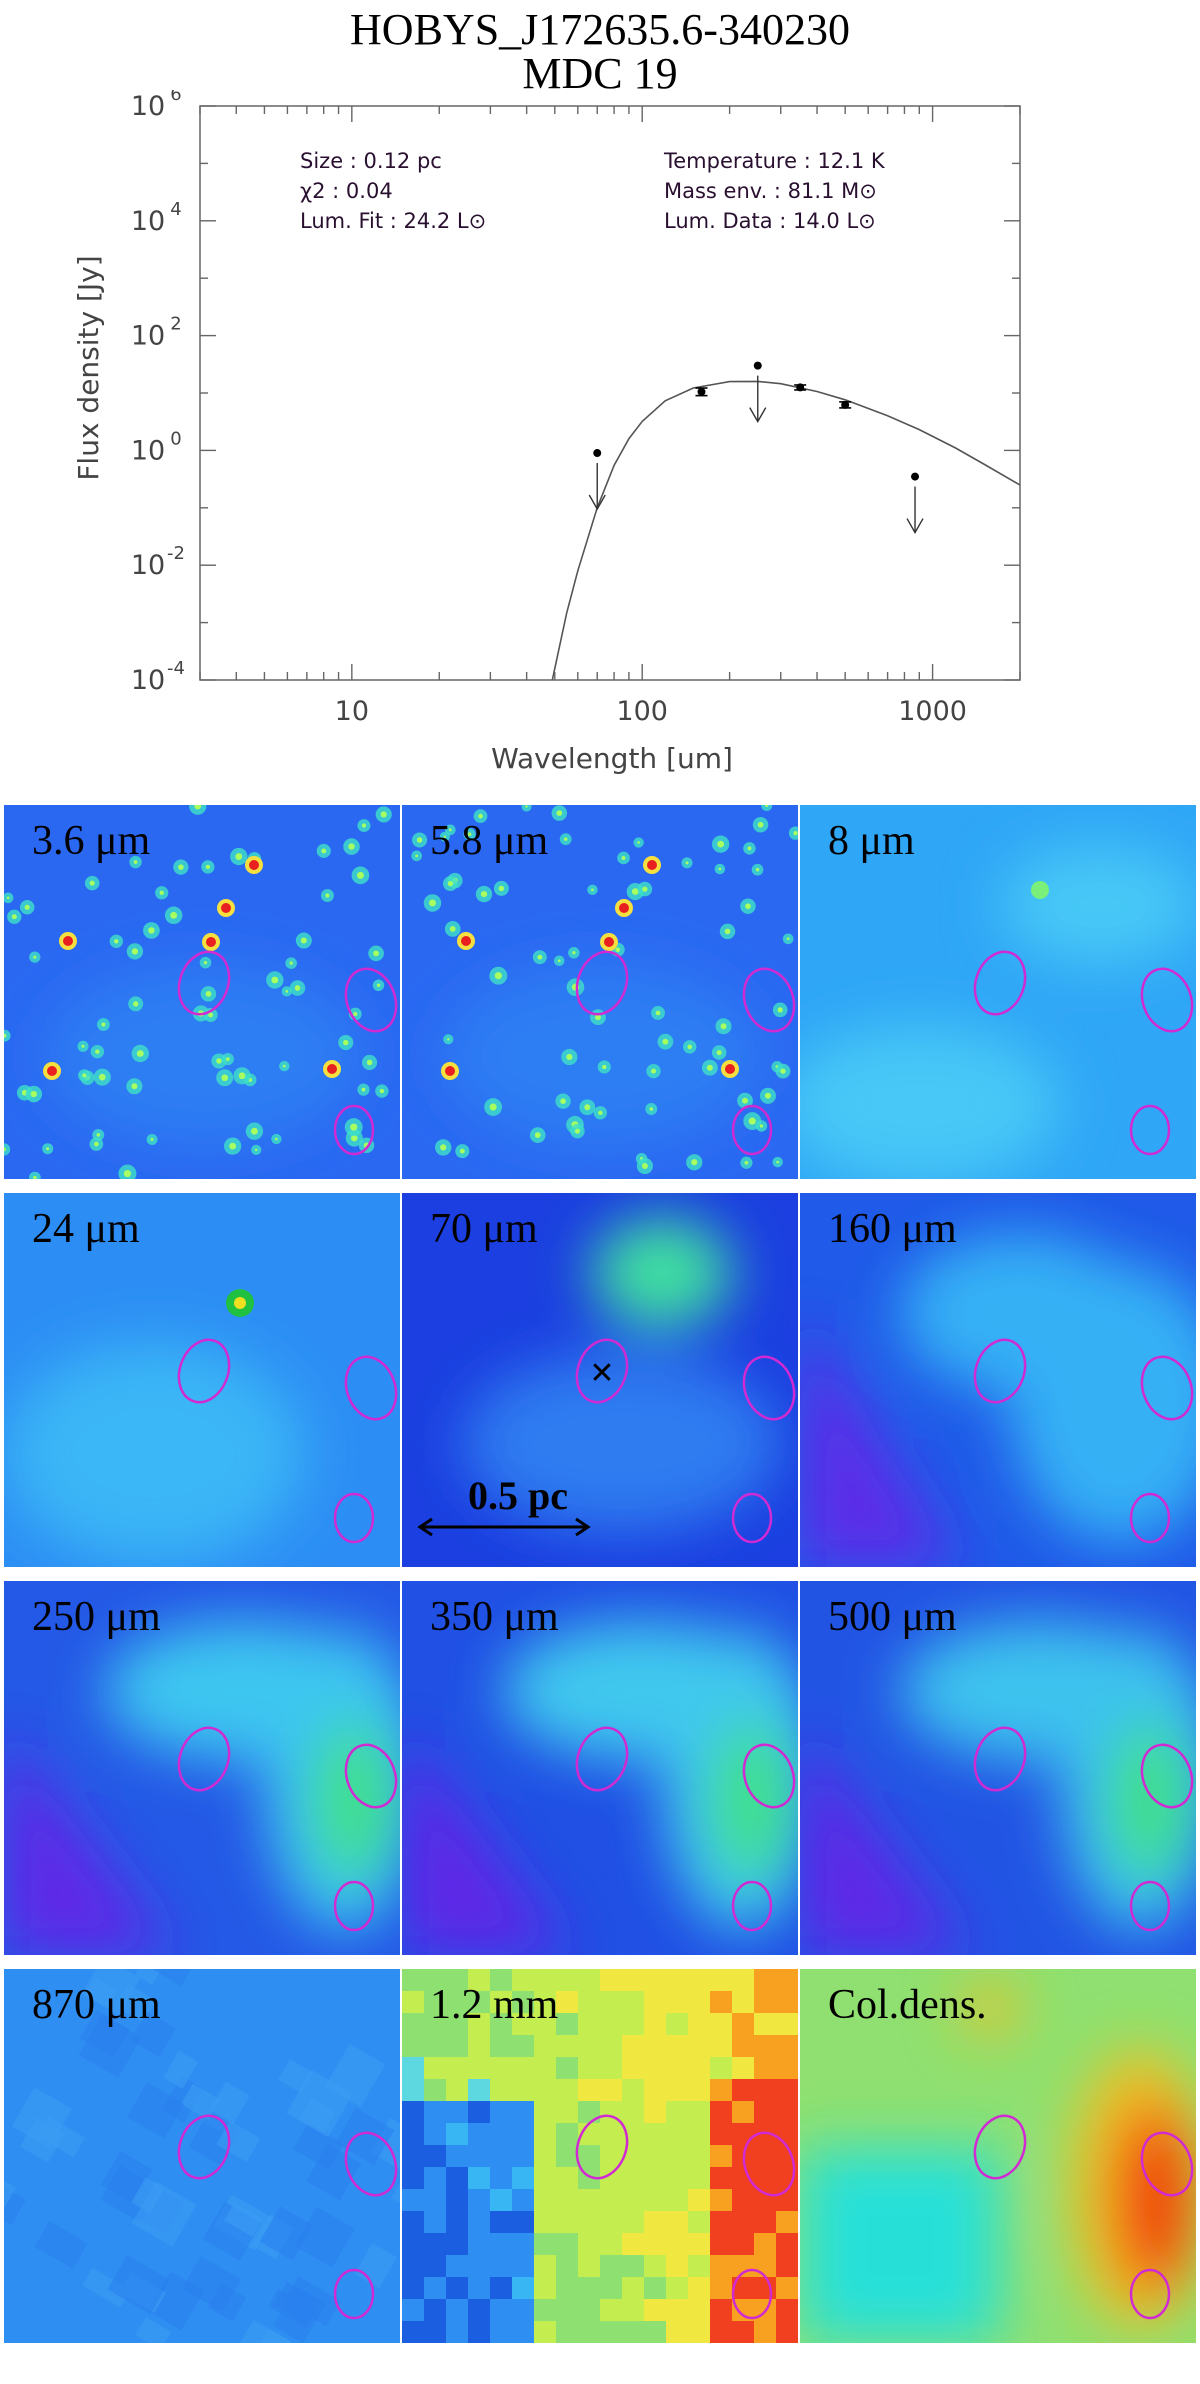  What do you see at coordinates (770, 221) in the screenshot?
I see `annotation-lum-data: Lum. Data : 14.0 L⊙` at bounding box center [770, 221].